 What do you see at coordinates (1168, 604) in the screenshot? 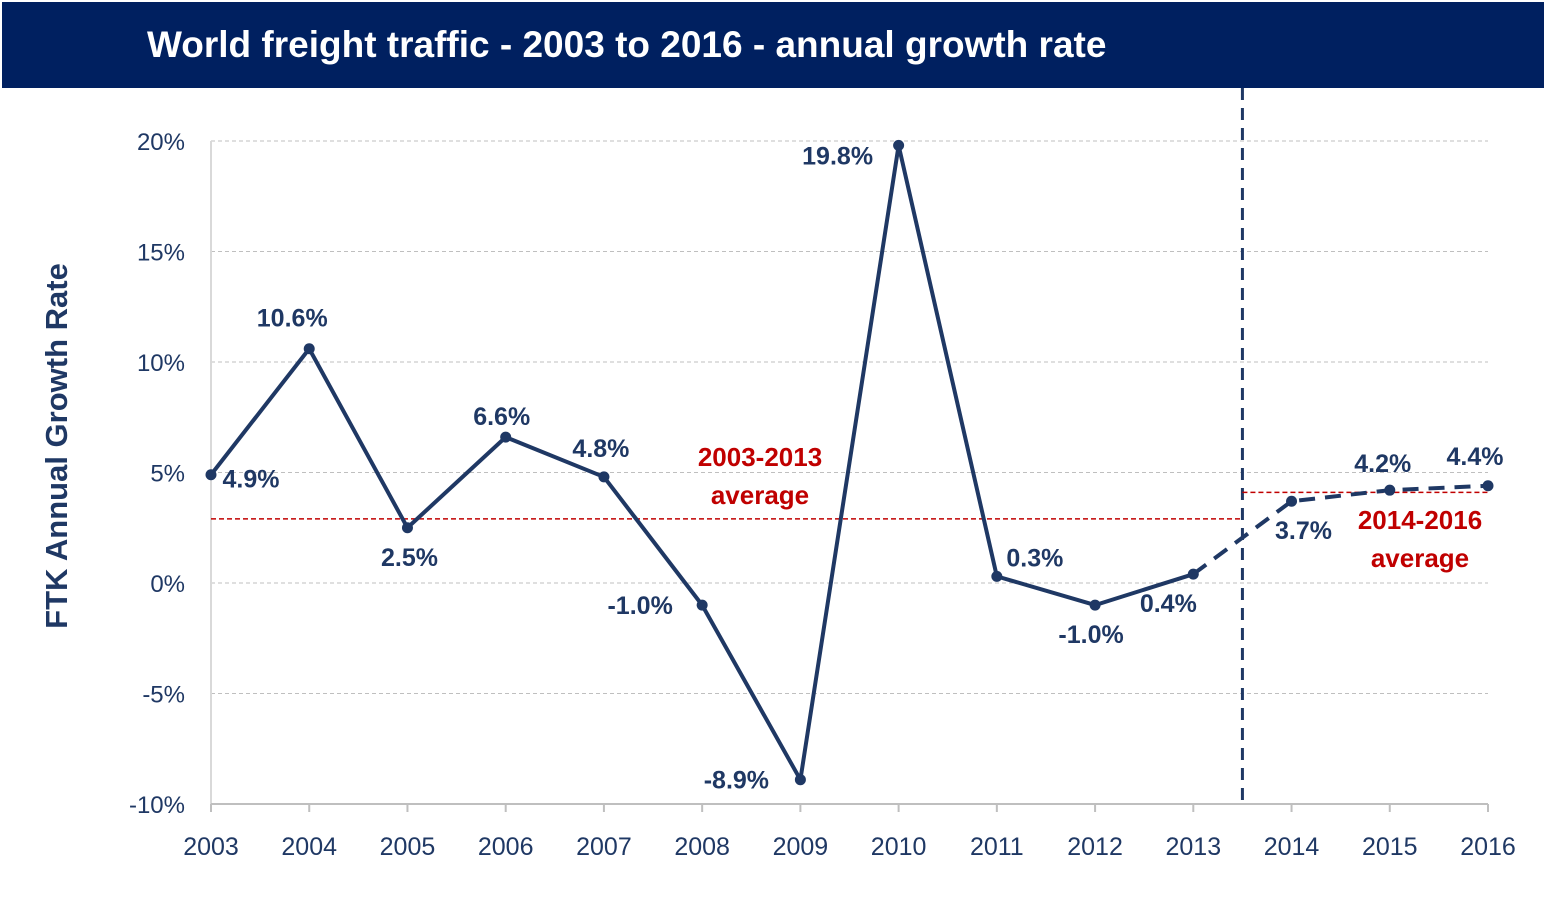
I see `data-label: 0.4%` at bounding box center [1168, 604].